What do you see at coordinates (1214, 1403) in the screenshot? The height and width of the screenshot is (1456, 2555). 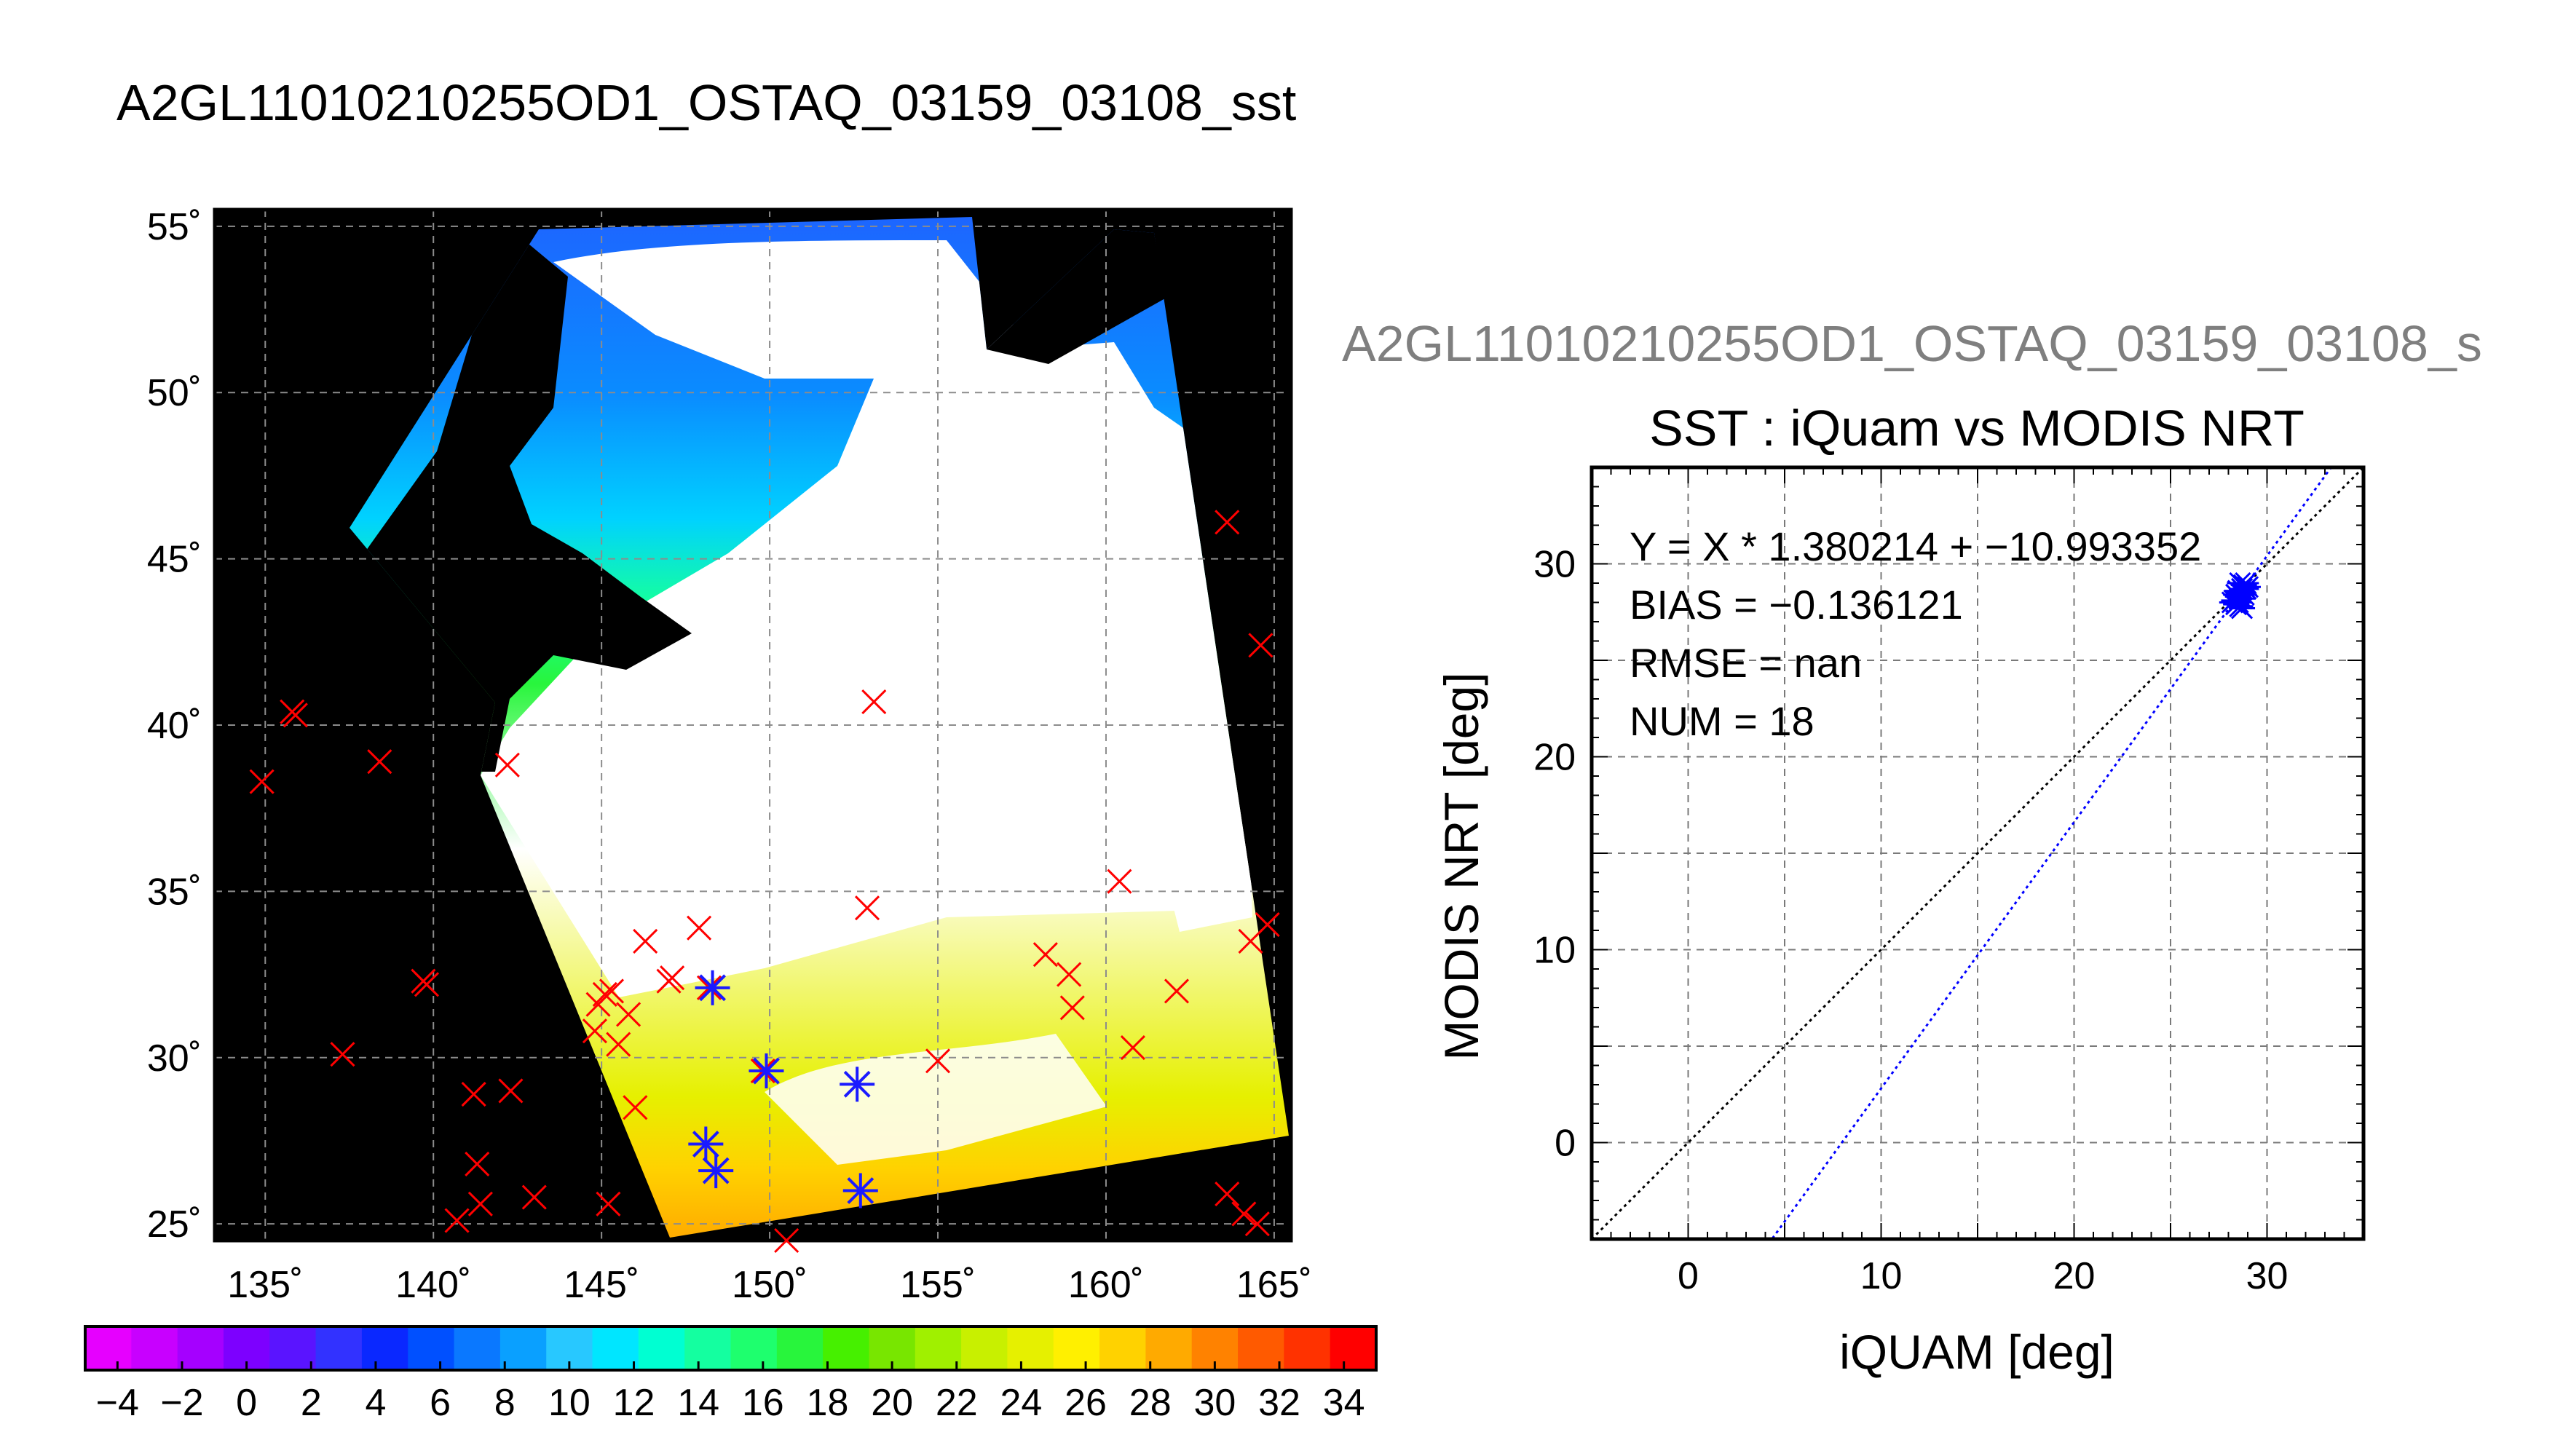 I see `colorbar-tick-label: 30` at bounding box center [1214, 1403].